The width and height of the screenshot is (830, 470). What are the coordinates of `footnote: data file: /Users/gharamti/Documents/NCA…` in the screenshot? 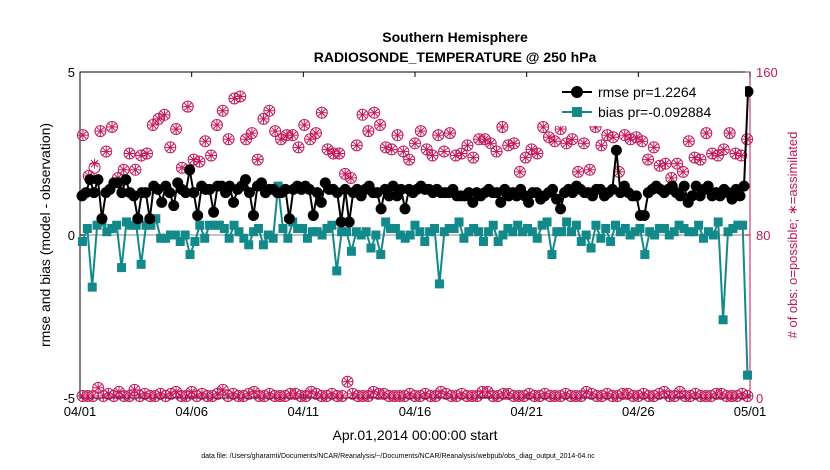 It's located at (398, 456).